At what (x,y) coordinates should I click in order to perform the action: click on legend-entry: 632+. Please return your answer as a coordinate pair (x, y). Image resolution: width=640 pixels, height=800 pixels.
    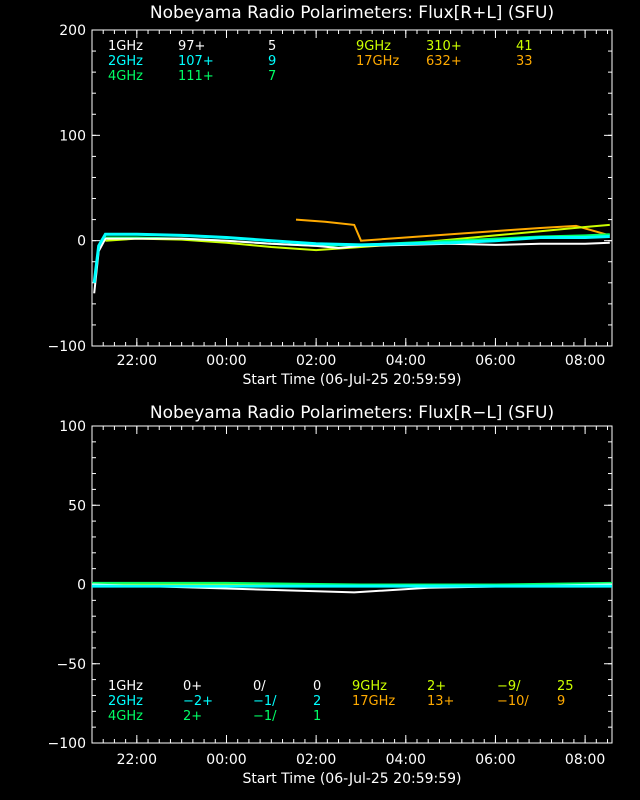
    Looking at the image, I should click on (444, 61).